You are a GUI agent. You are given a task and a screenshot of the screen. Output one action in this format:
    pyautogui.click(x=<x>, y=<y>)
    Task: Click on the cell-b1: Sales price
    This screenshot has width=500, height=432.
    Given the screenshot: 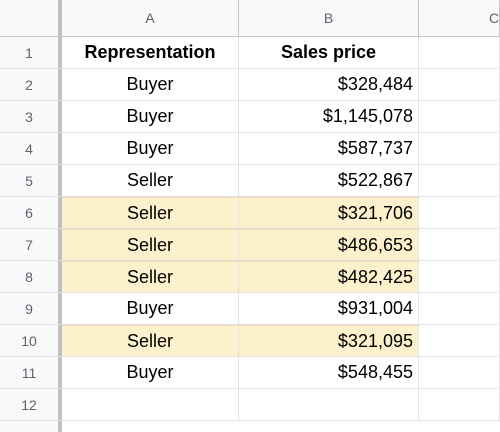 What is the action you would take?
    pyautogui.click(x=329, y=52)
    